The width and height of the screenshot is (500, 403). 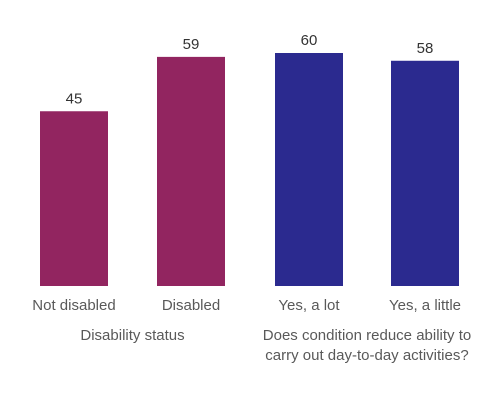 What do you see at coordinates (191, 305) in the screenshot?
I see `category-label-1: Disabled` at bounding box center [191, 305].